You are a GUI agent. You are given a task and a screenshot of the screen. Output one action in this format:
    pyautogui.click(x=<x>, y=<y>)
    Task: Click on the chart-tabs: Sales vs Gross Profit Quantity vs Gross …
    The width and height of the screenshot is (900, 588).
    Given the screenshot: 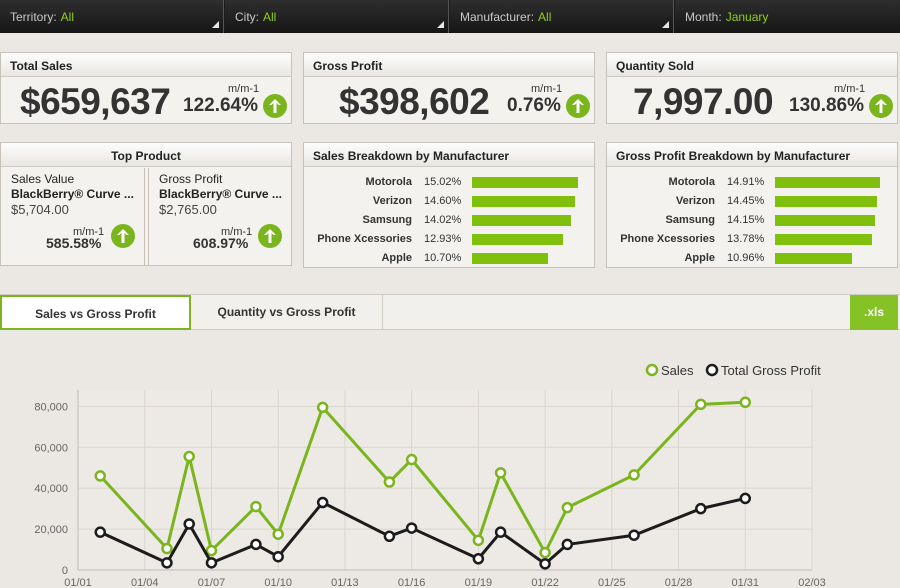 What is the action you would take?
    pyautogui.click(x=450, y=312)
    